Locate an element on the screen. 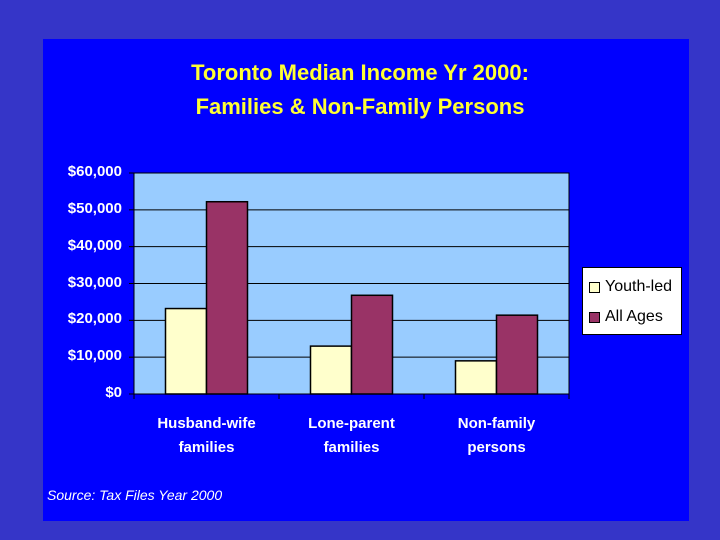 This screenshot has height=540, width=720. legend-swatch-youth-led is located at coordinates (594, 287).